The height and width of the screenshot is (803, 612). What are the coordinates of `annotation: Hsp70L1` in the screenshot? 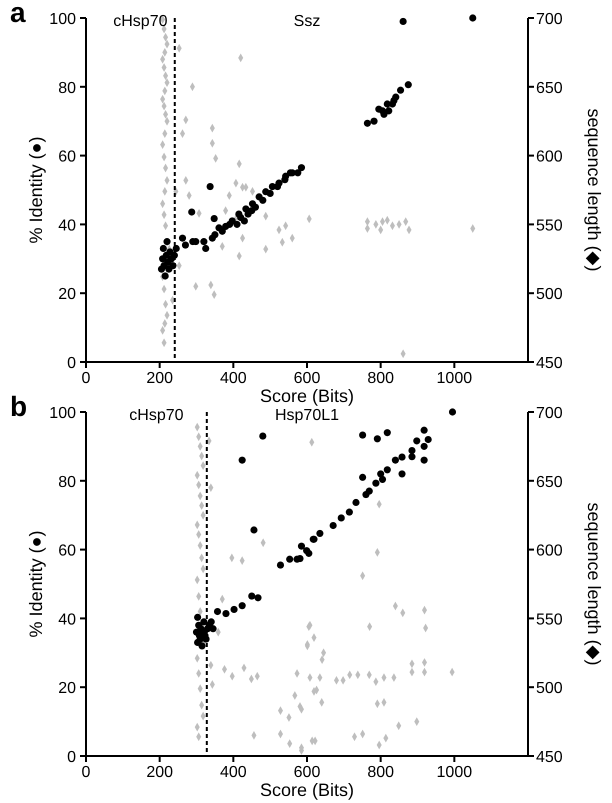 It's located at (307, 415).